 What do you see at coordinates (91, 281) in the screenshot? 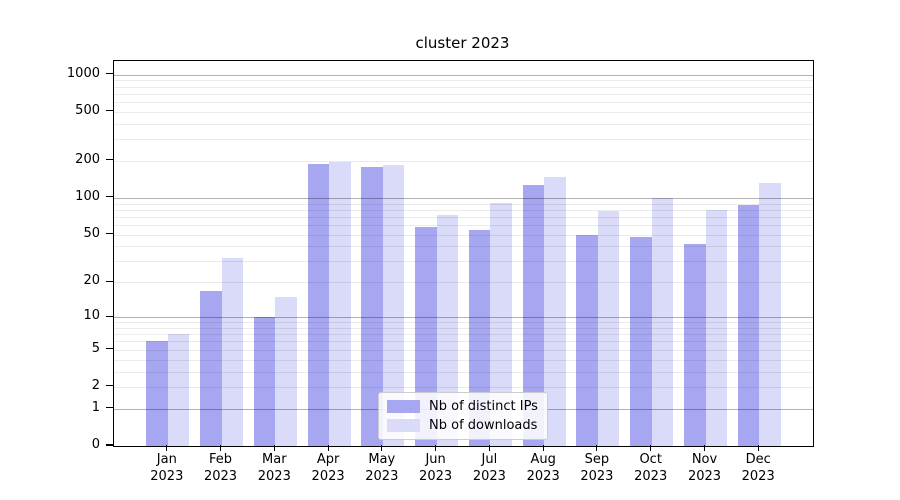
I see `y-tick-label: 20` at bounding box center [91, 281].